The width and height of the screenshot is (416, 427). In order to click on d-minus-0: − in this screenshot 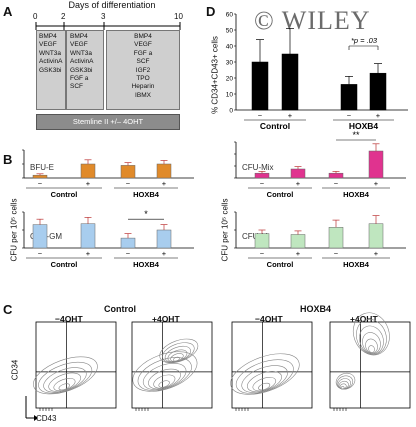, I will do `click(260, 115)`.